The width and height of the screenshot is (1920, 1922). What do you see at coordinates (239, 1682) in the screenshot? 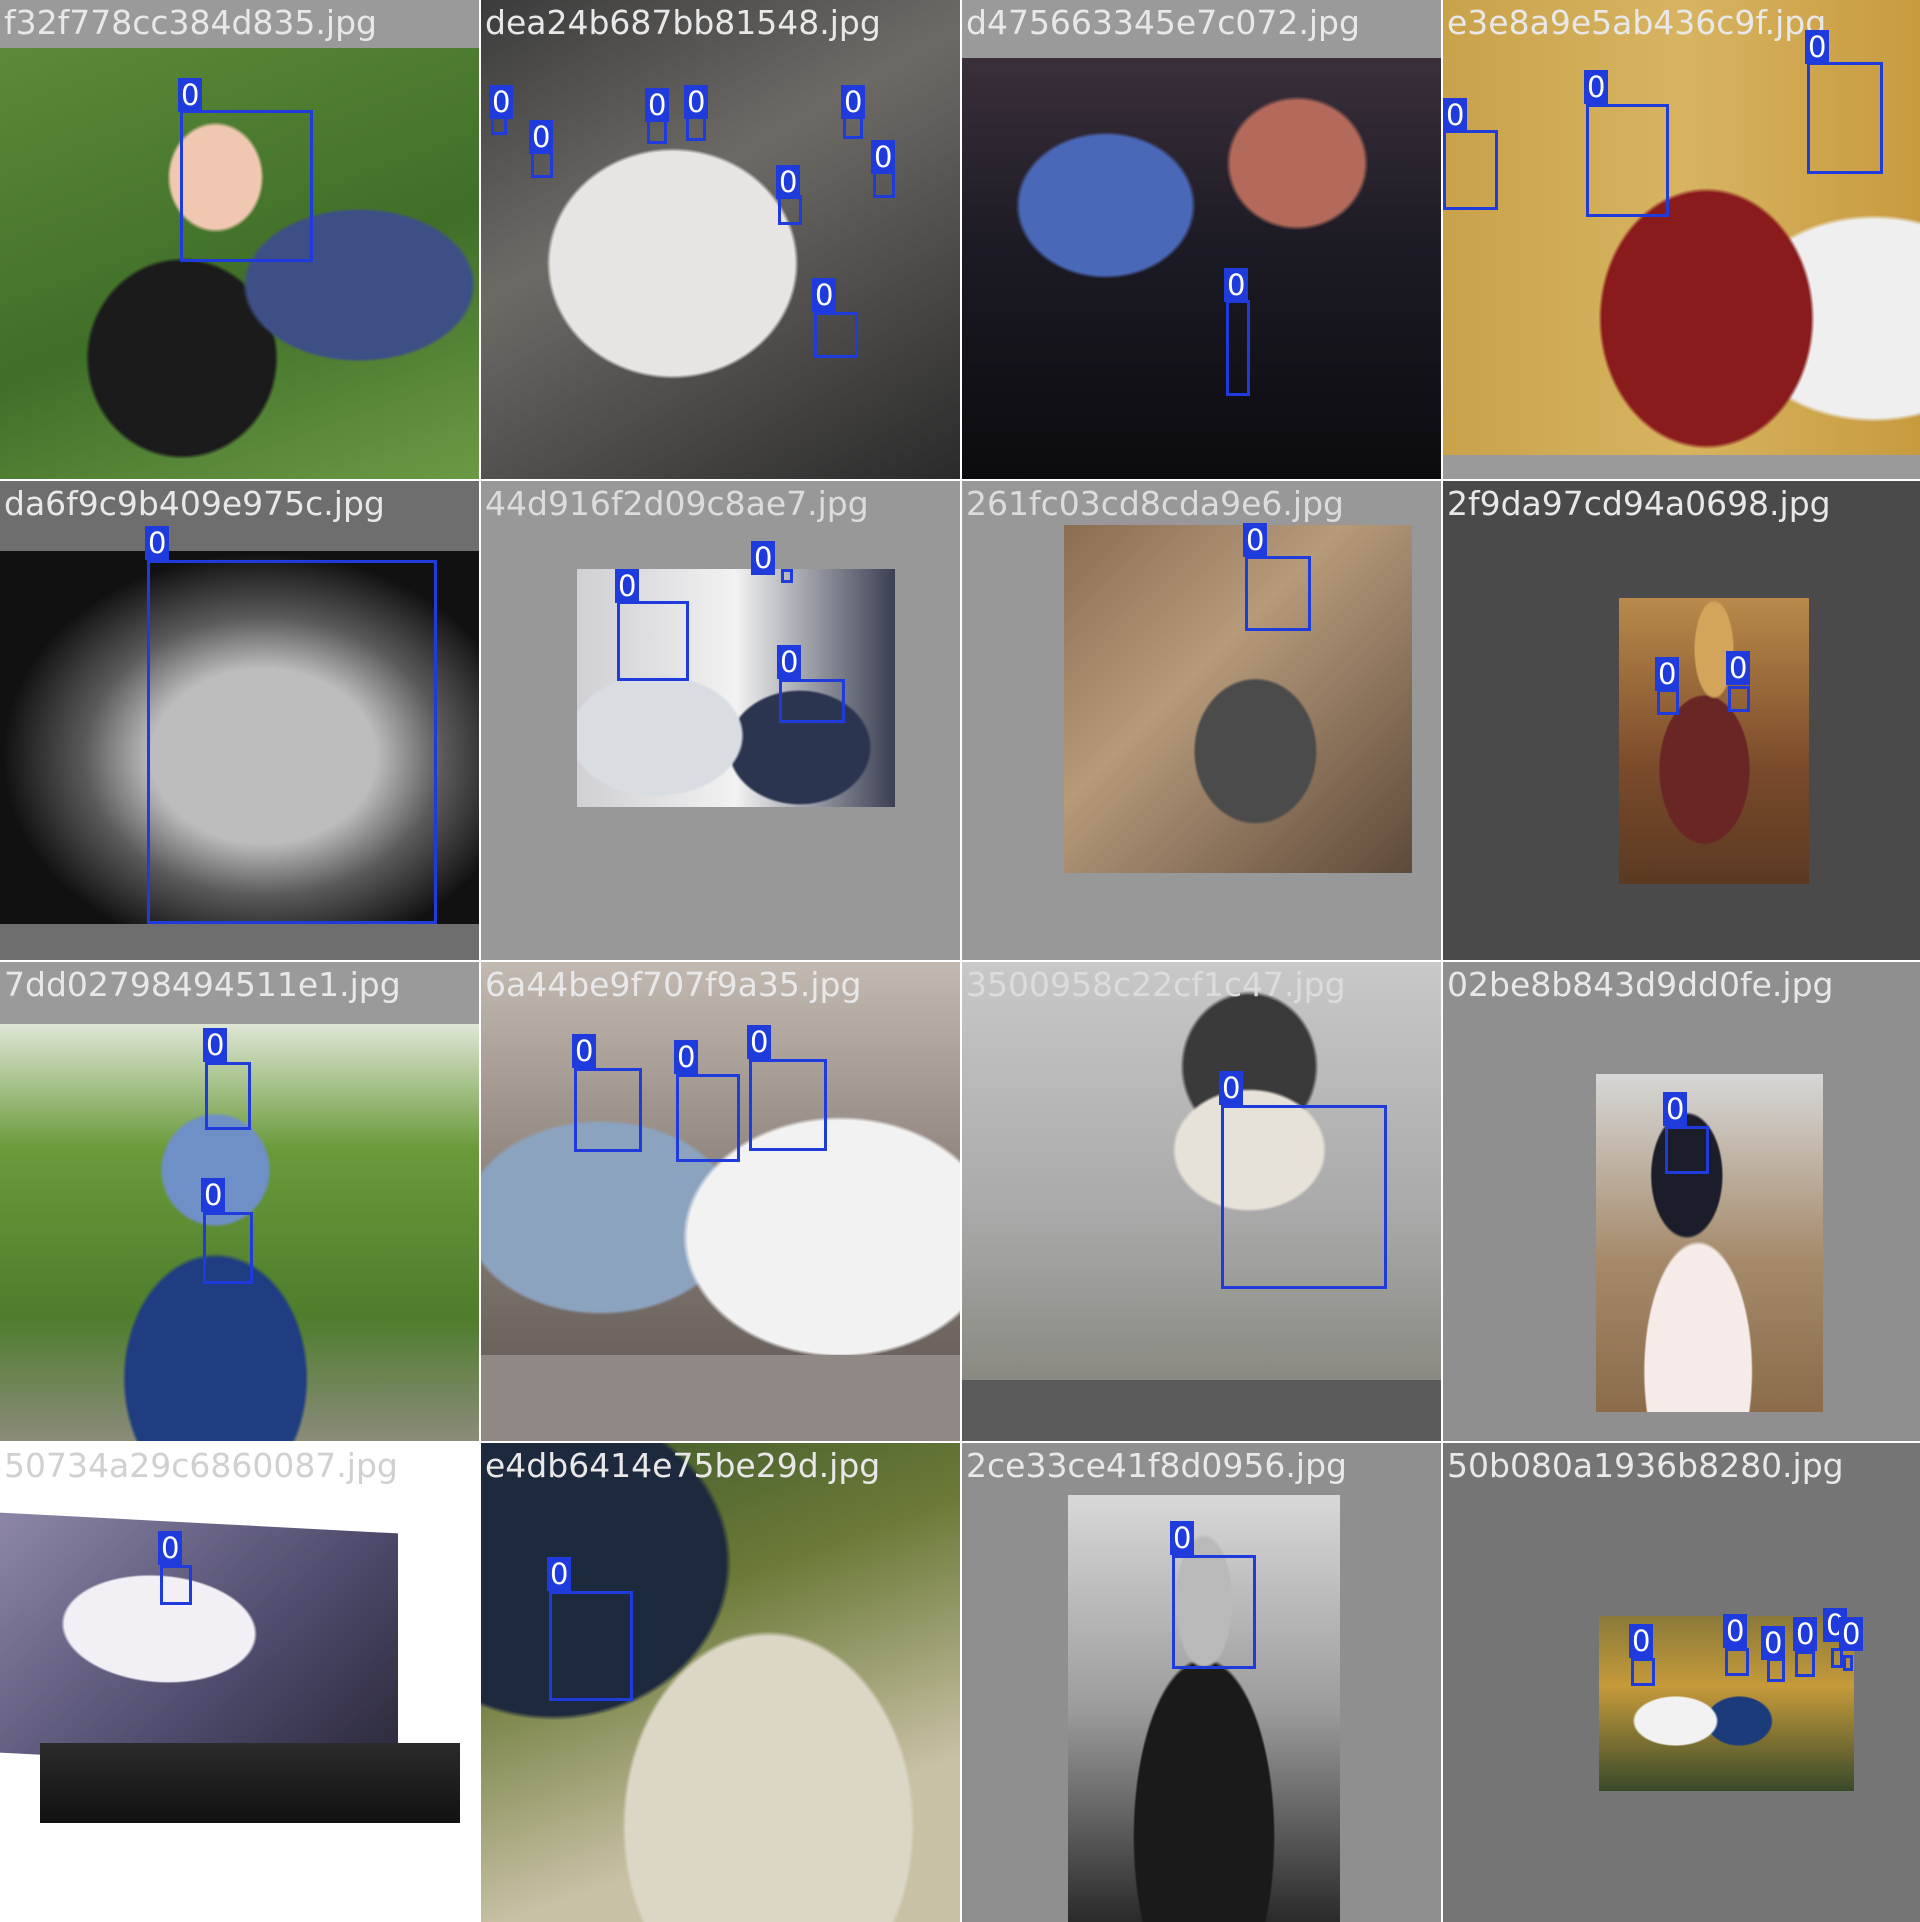
I see `tile-13: 50734a29c6860087.jpg 0` at bounding box center [239, 1682].